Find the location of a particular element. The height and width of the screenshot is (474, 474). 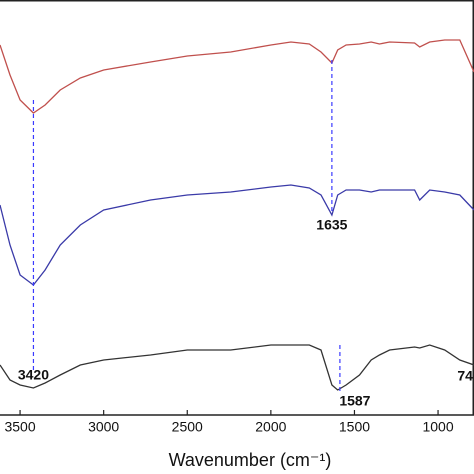

annotation-label: 1635 is located at coordinates (331, 225).